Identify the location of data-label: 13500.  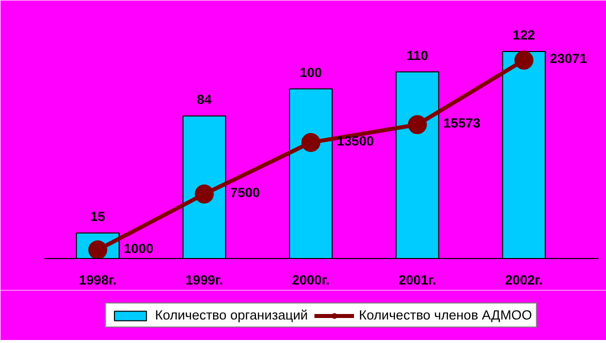
(355, 140).